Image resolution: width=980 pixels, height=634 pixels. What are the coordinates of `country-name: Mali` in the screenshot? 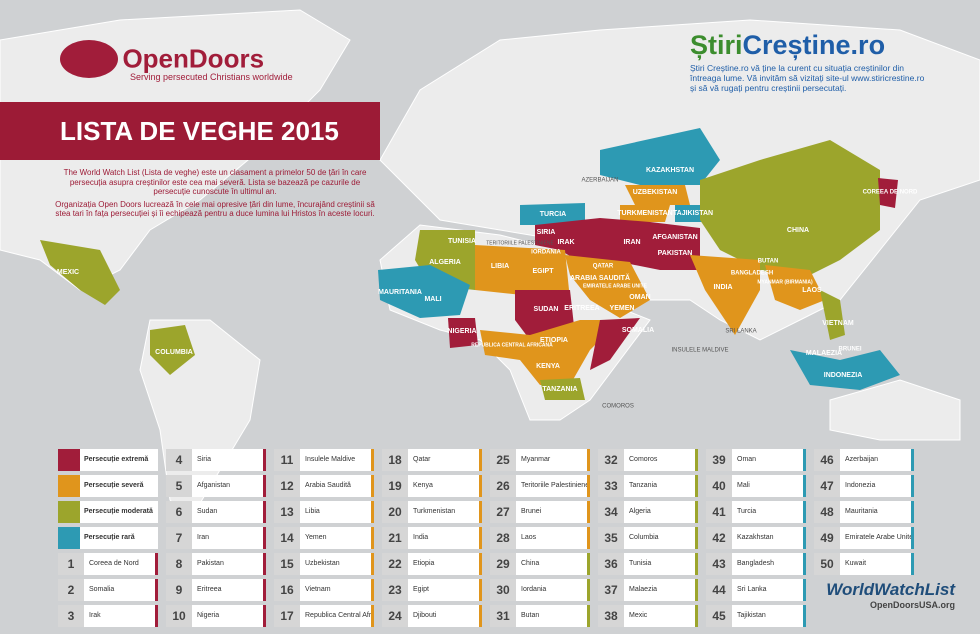 It's located at (769, 486).